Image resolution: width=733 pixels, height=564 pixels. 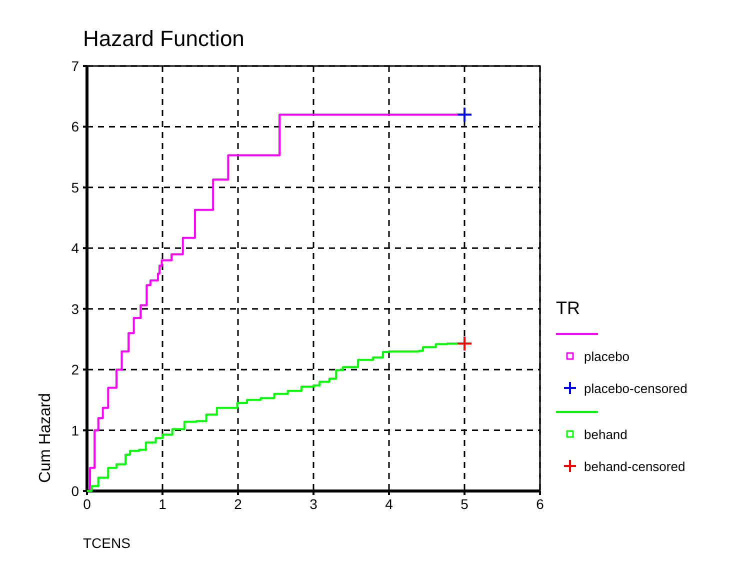 I want to click on x-tick-label: 0, so click(x=87, y=504).